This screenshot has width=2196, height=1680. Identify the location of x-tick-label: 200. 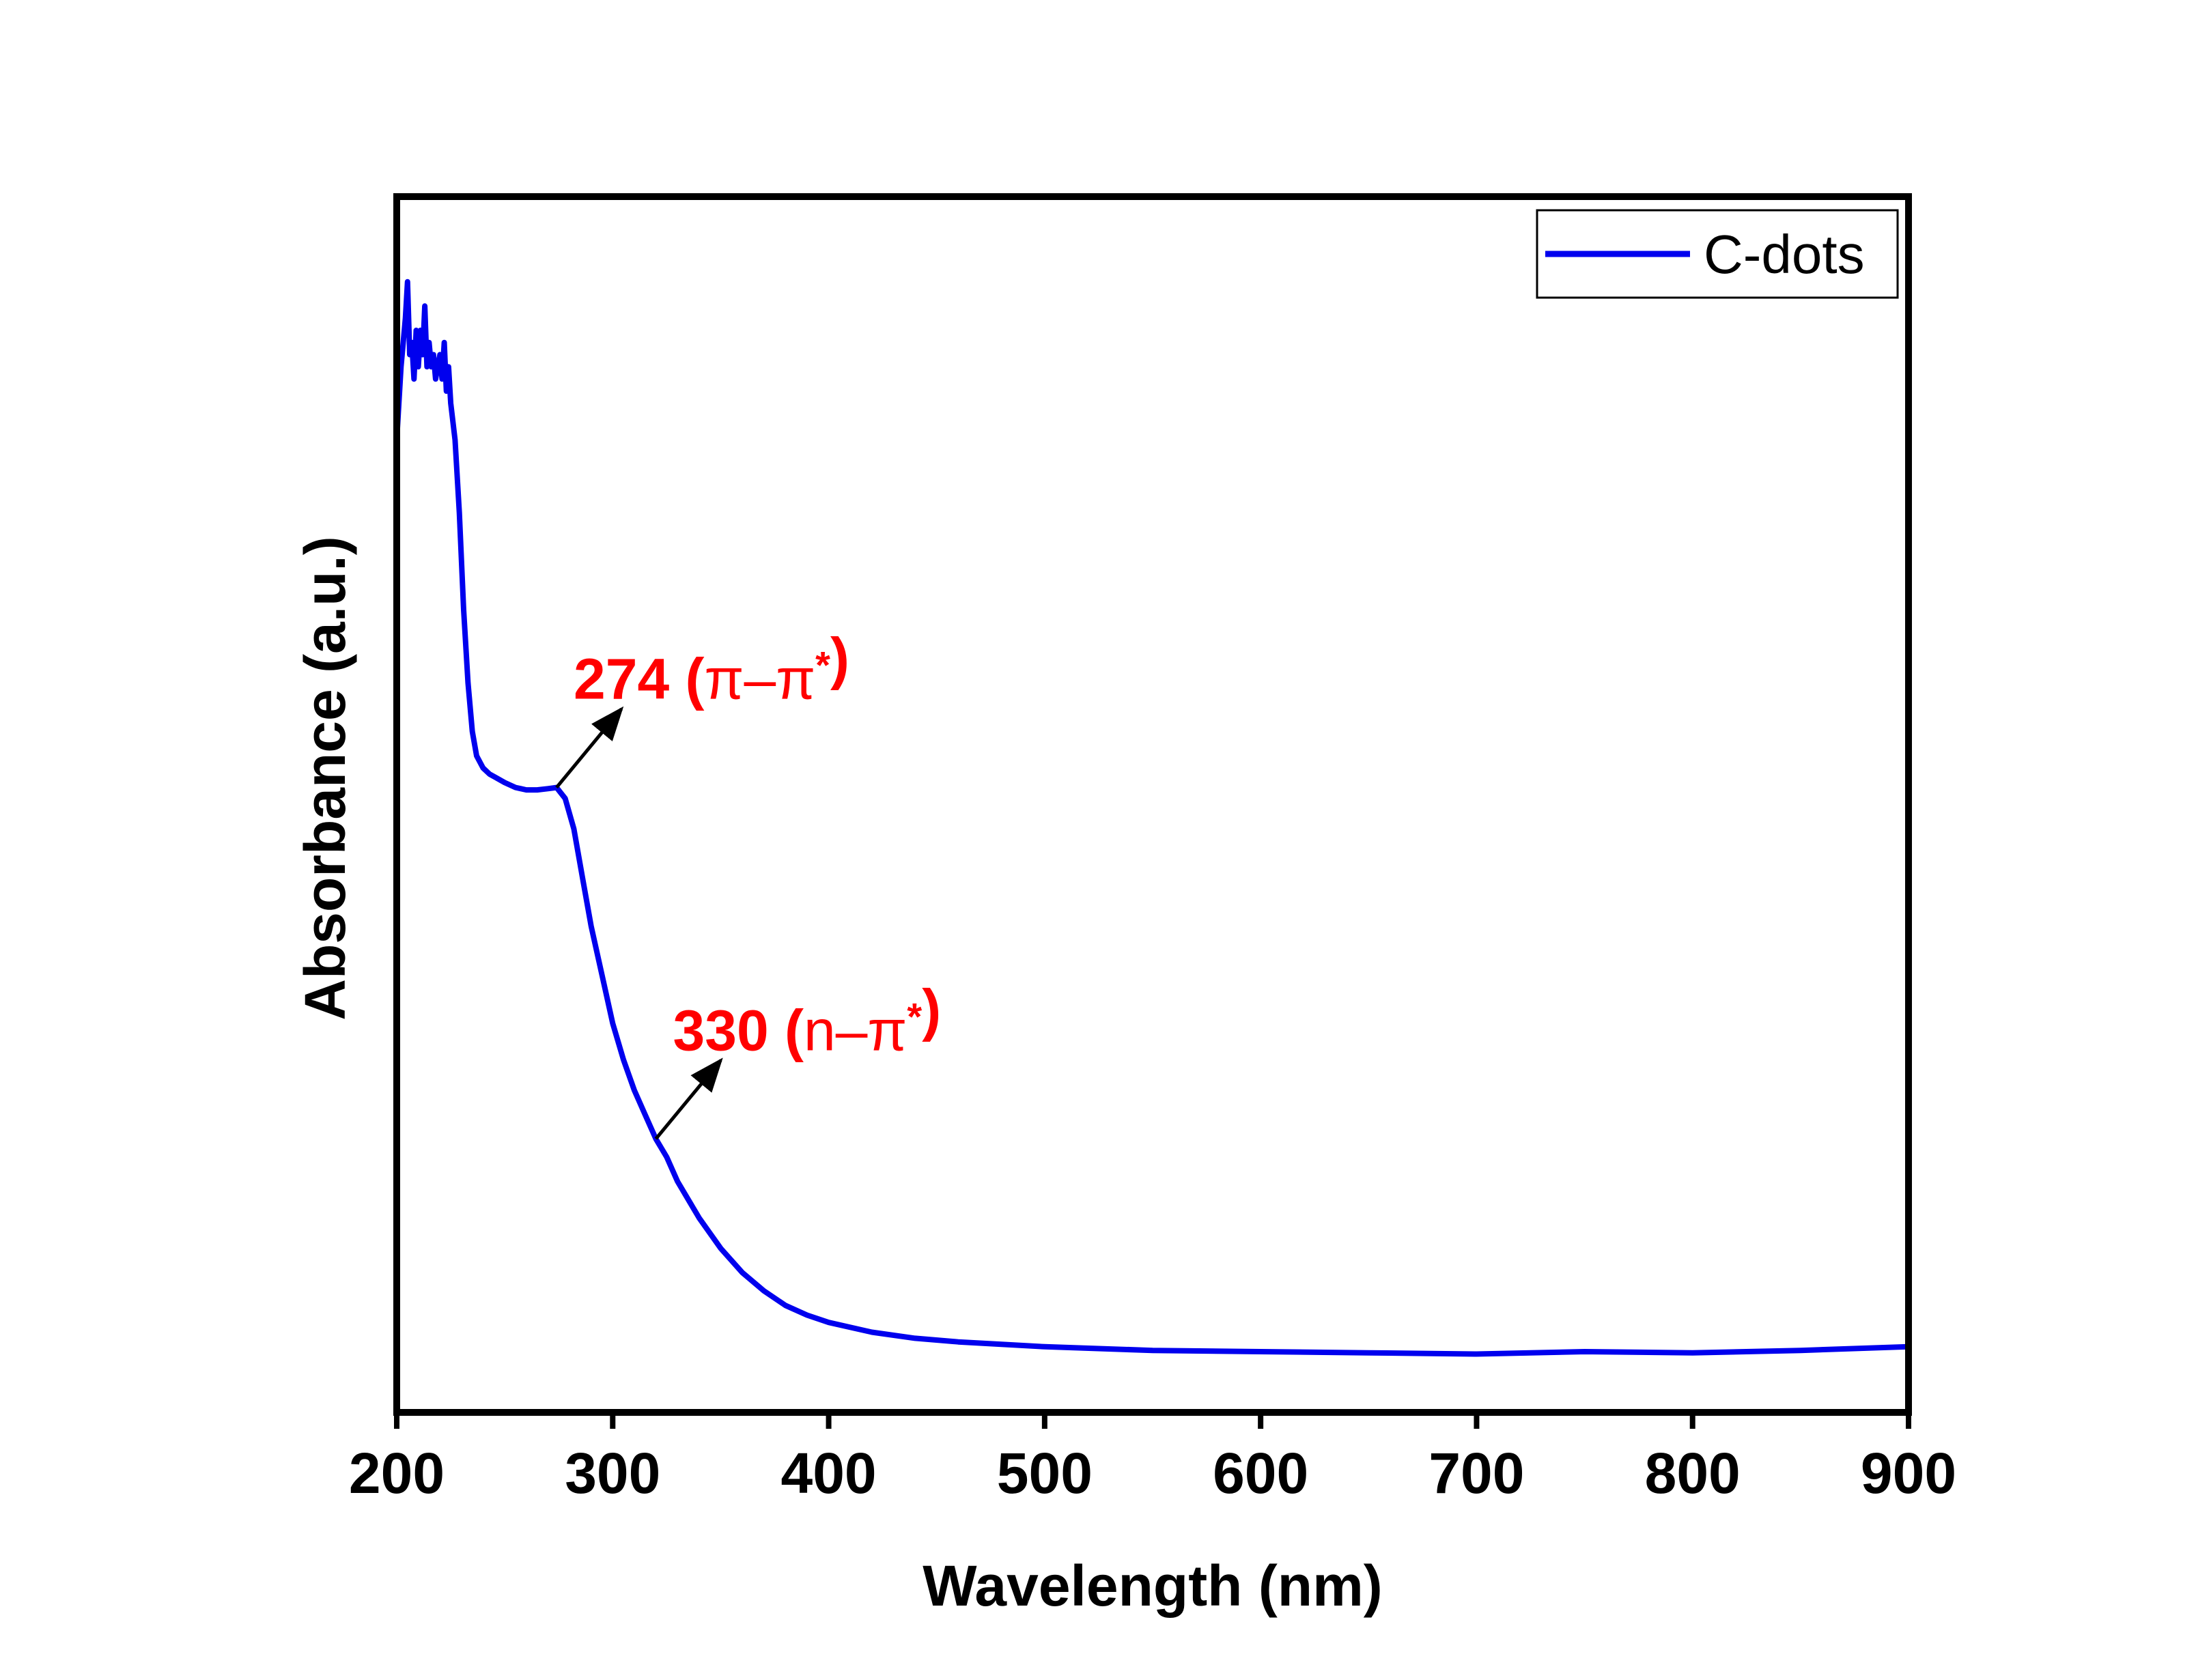
(397, 1473).